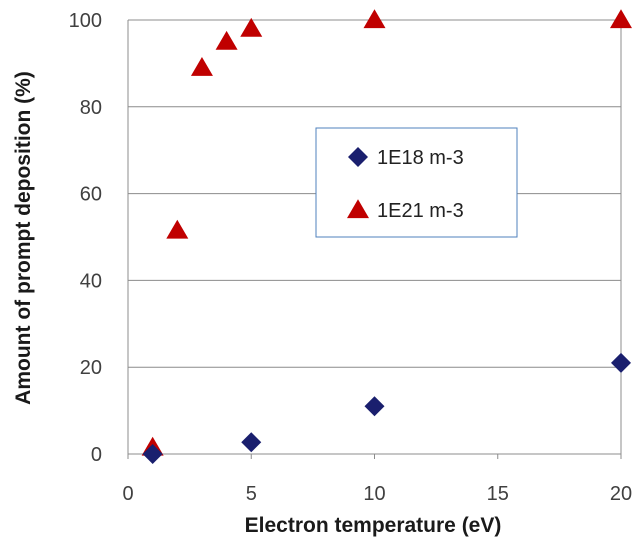 Image resolution: width=639 pixels, height=549 pixels. I want to click on y-tick-label: 40, so click(91, 281).